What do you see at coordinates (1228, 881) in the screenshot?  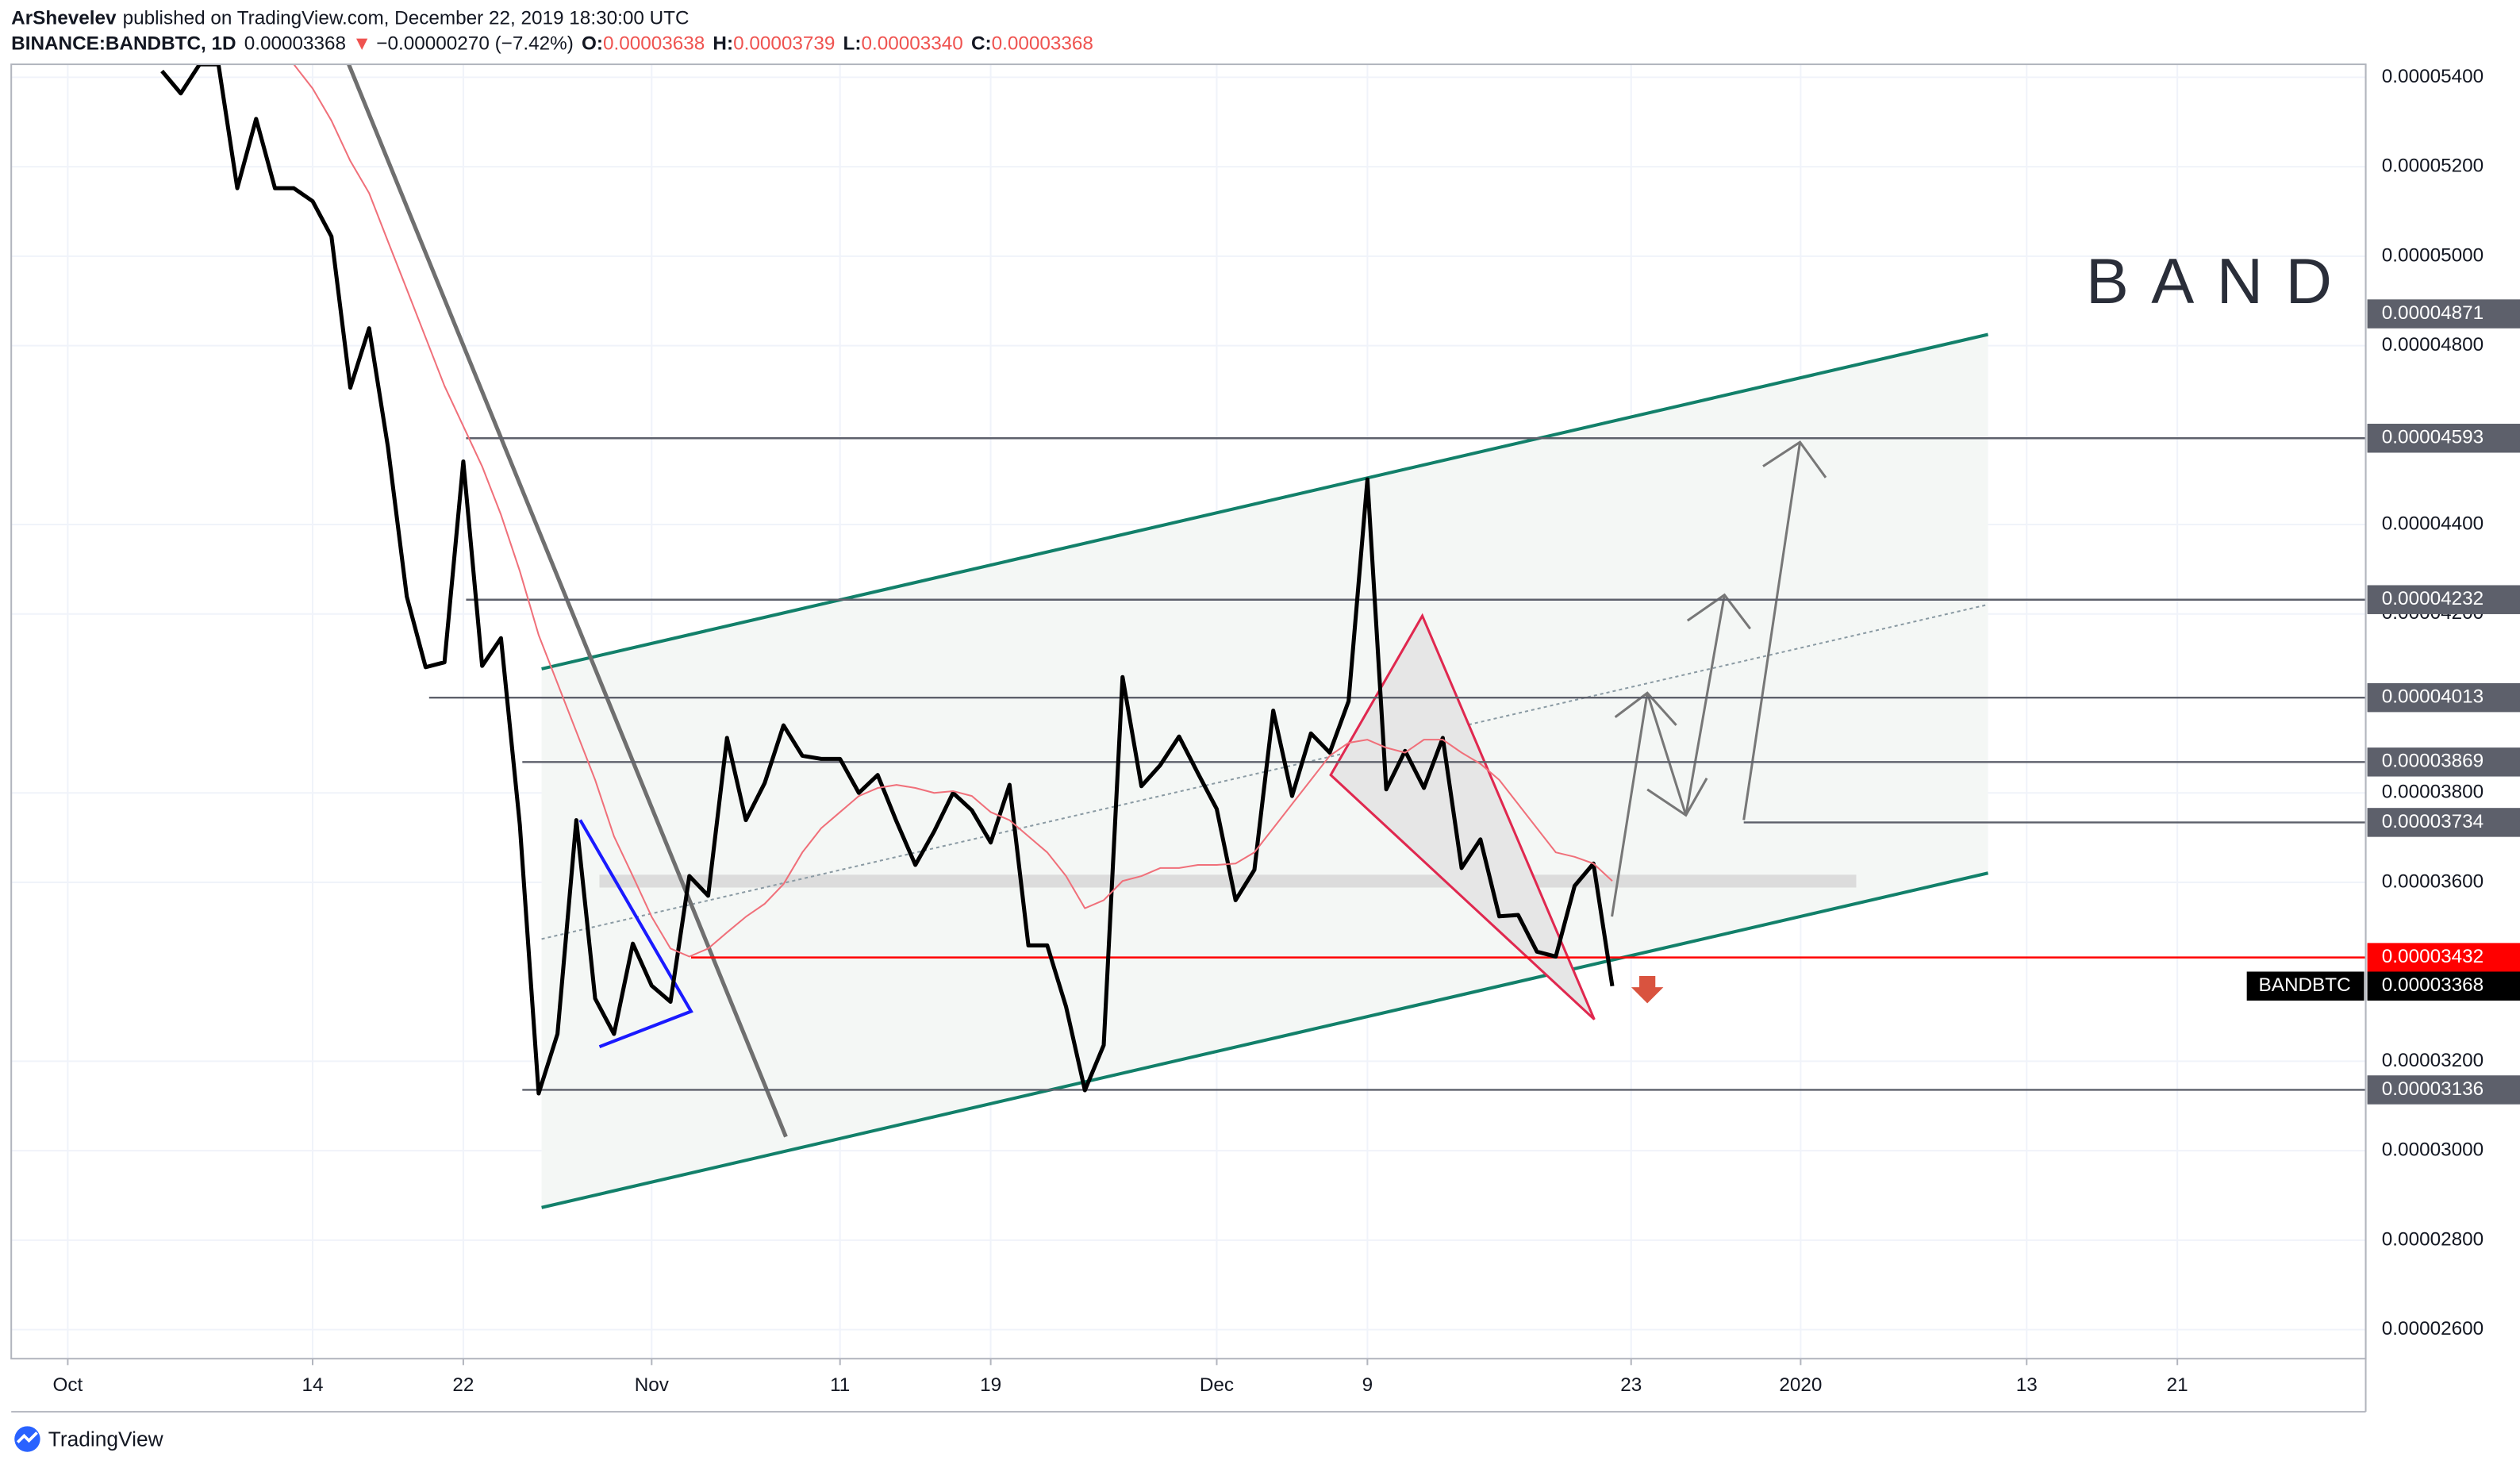 I see `zone` at bounding box center [1228, 881].